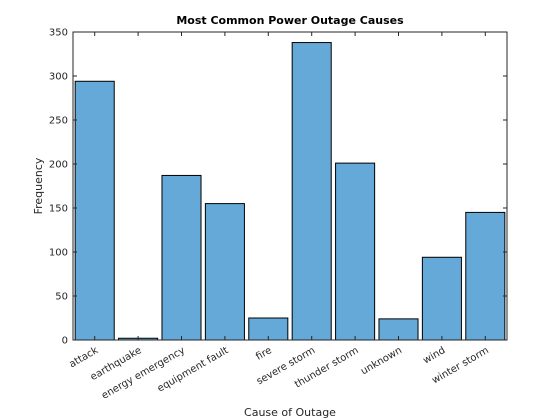  What do you see at coordinates (58, 121) in the screenshot?
I see `y-tick-label: 250` at bounding box center [58, 121].